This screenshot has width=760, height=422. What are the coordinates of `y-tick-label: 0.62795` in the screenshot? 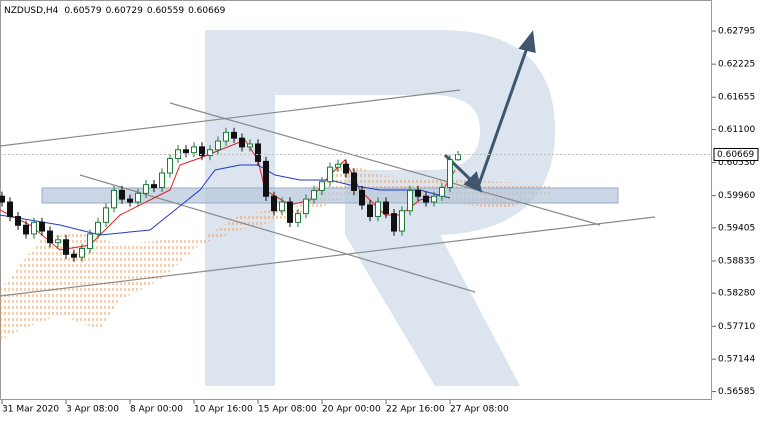 It's located at (736, 32).